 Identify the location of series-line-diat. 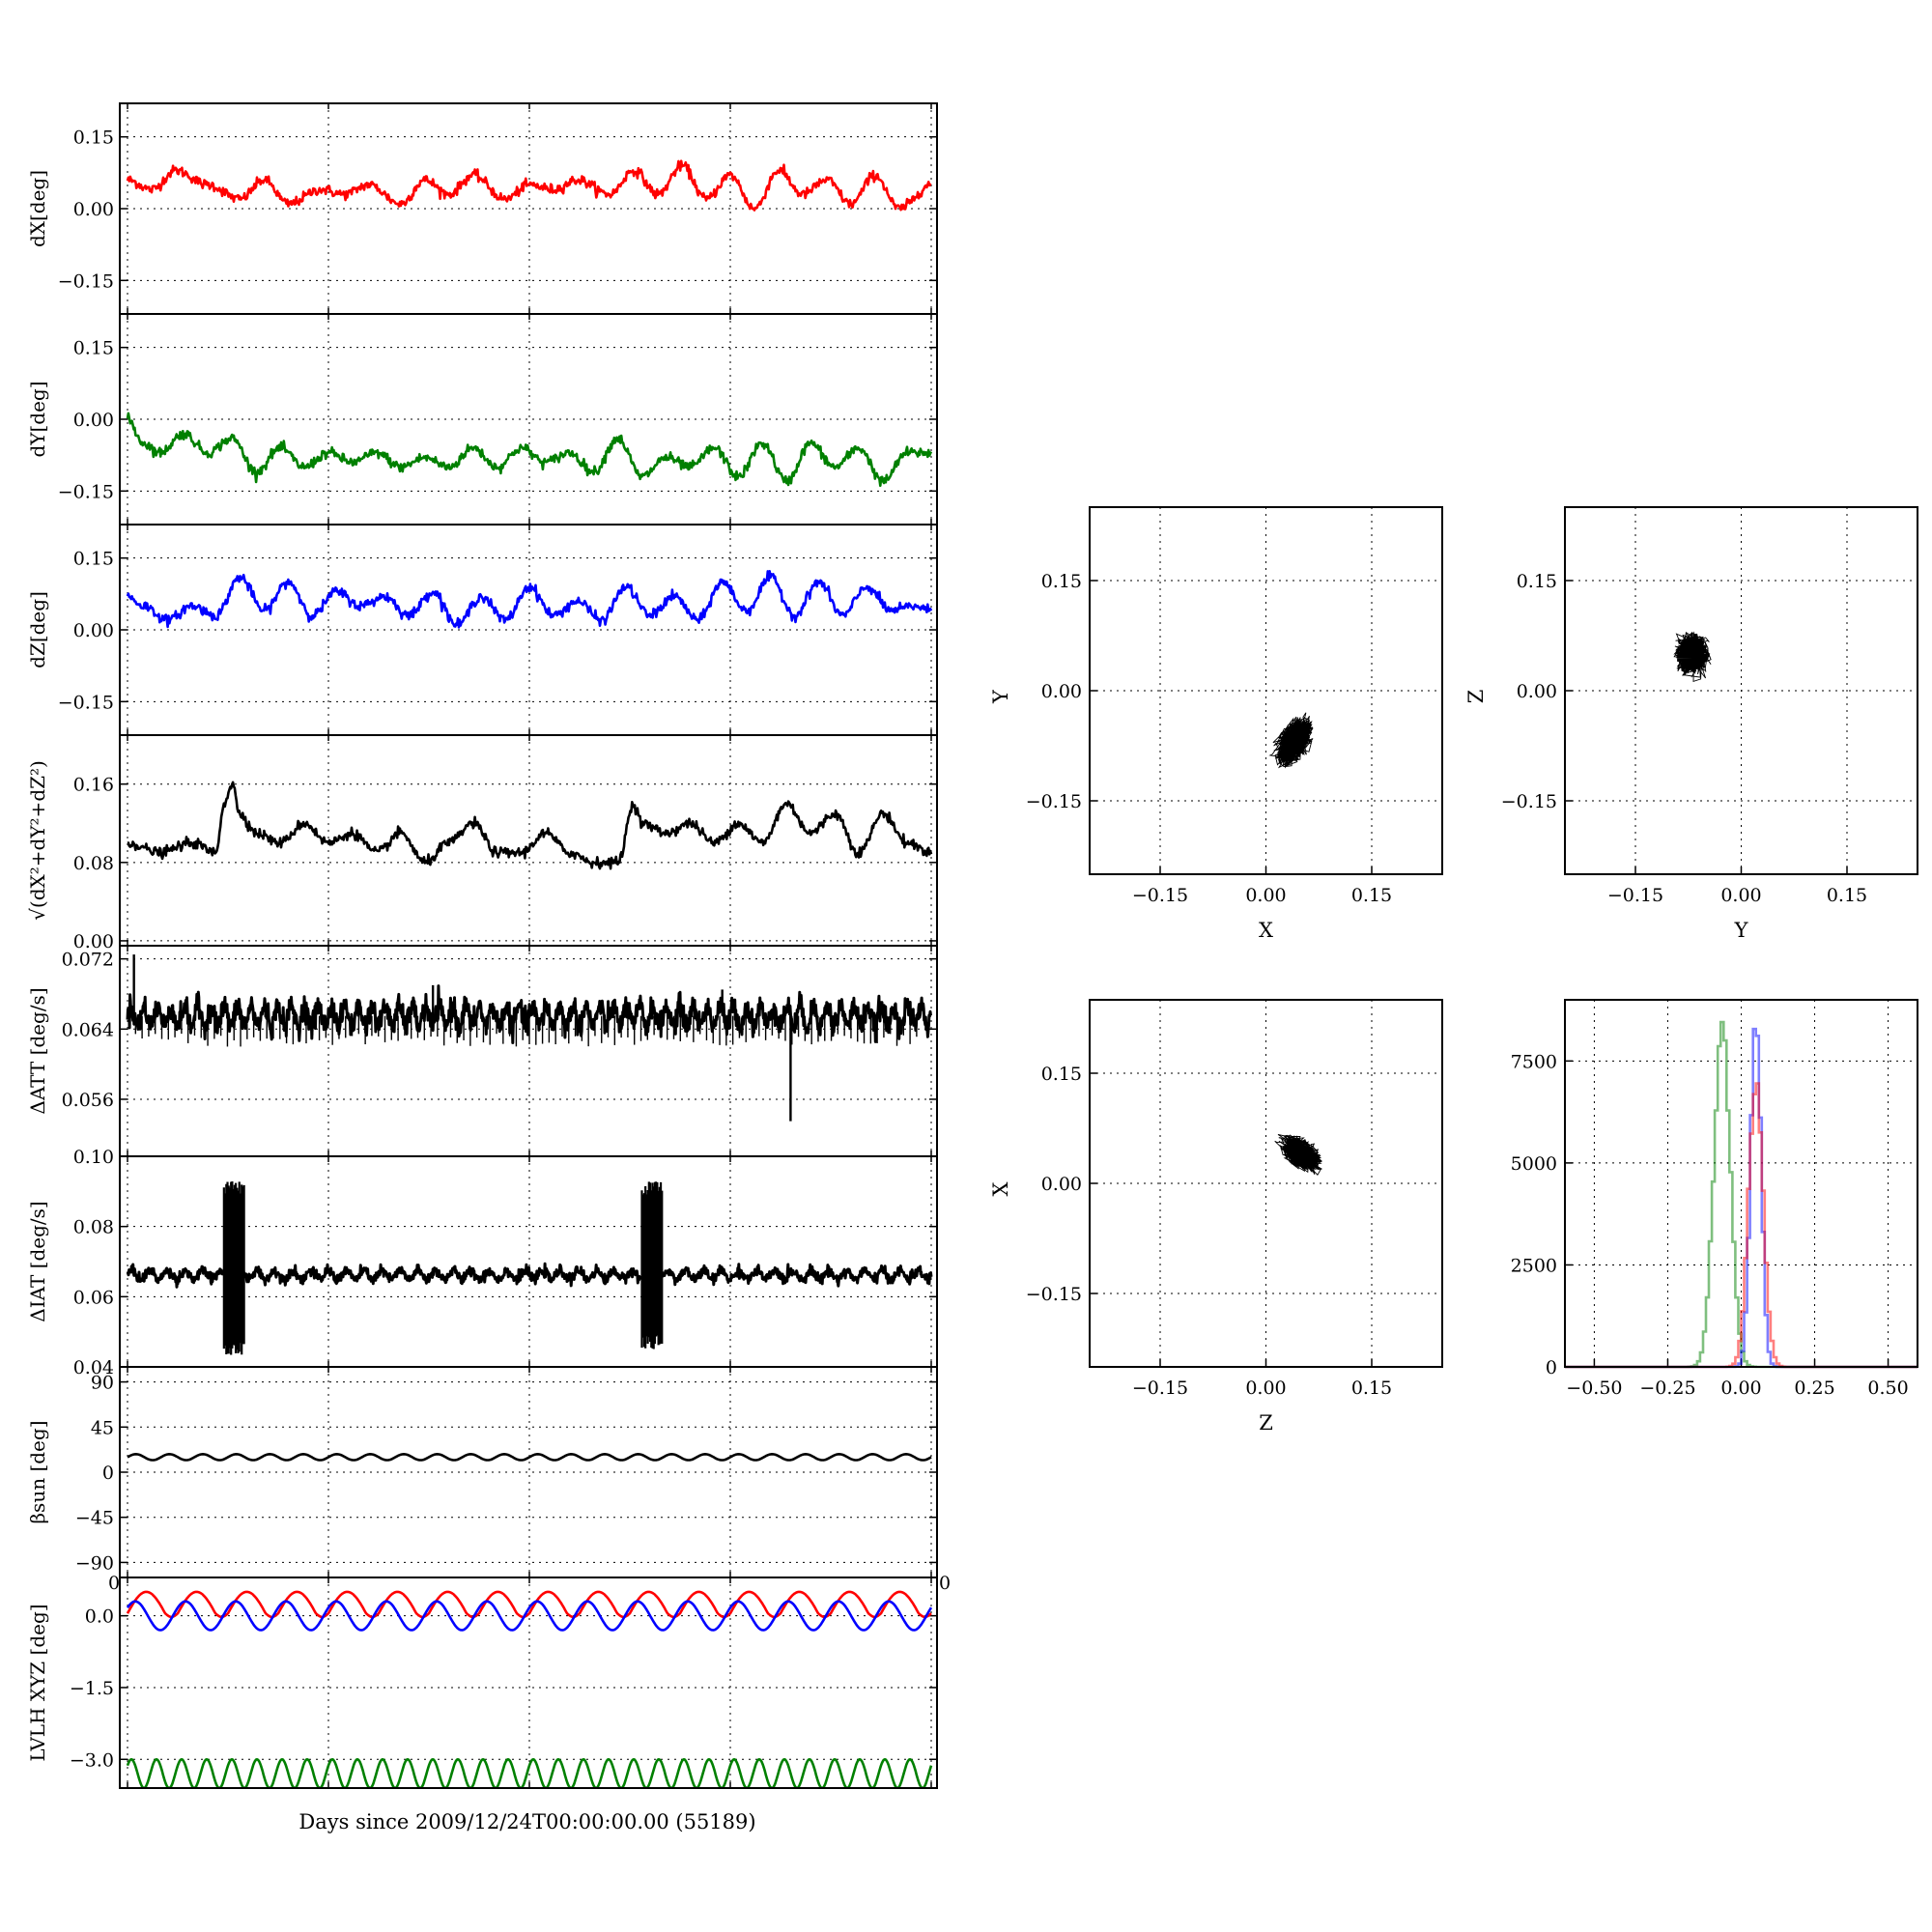
(529, 1275).